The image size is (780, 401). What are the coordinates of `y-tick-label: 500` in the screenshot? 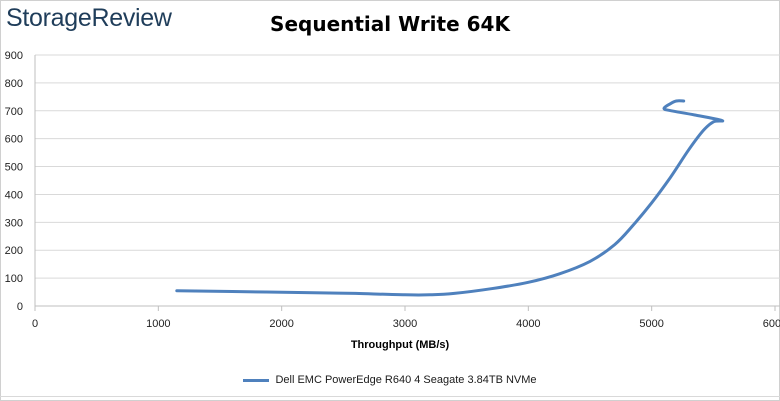 It's located at (14, 168).